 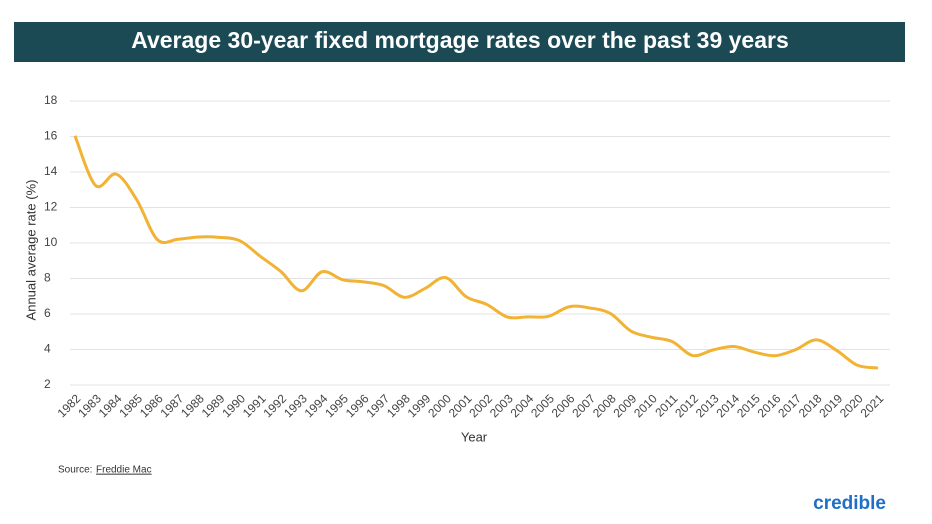 What do you see at coordinates (51, 136) in the screenshot?
I see `y-tick-label: 16` at bounding box center [51, 136].